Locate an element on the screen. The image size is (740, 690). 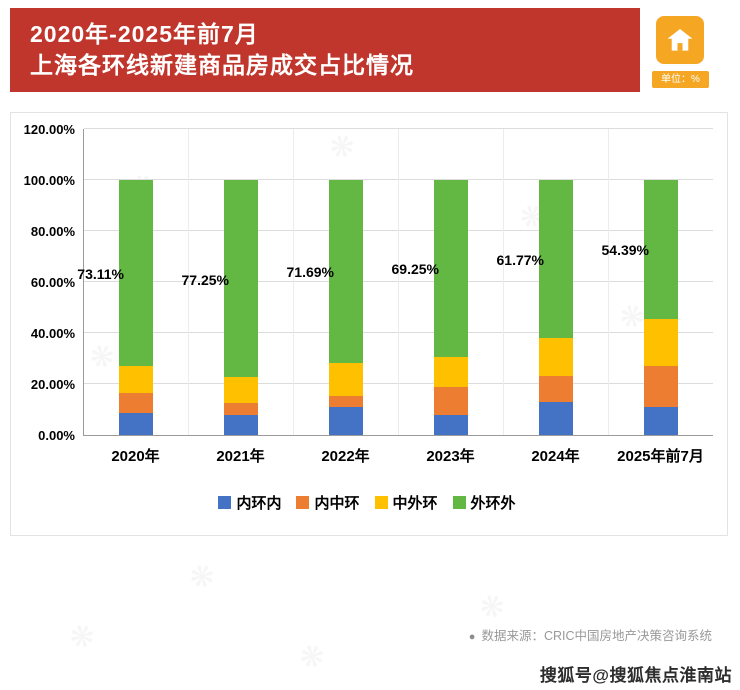
house-icon-glyph is located at coordinates (680, 40).